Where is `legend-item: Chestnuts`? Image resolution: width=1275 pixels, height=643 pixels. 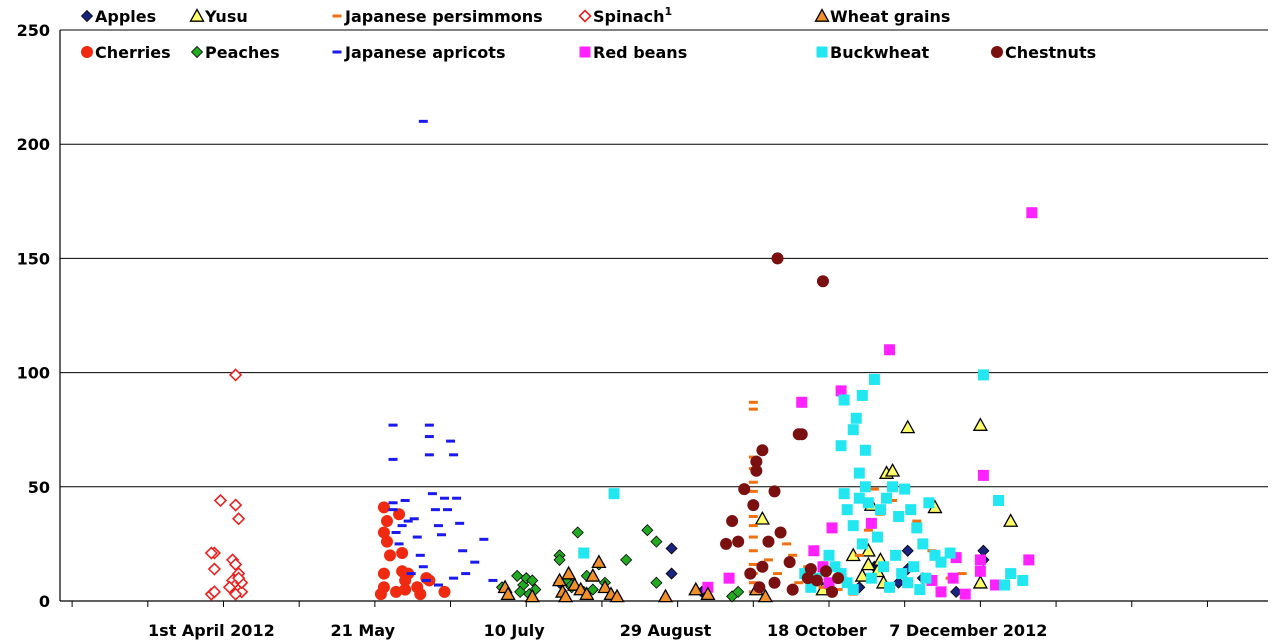 legend-item: Chestnuts is located at coordinates (1043, 52).